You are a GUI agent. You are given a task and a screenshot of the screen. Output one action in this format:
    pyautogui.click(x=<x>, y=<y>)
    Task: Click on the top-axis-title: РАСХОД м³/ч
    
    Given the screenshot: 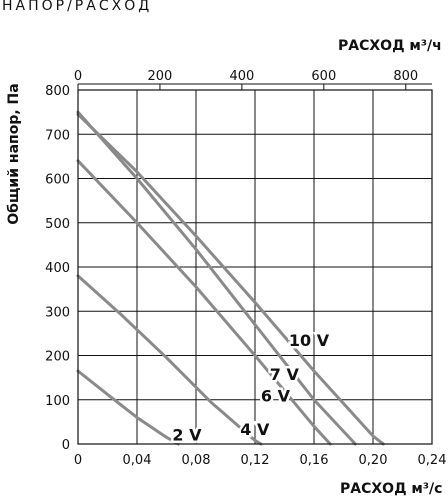 What is the action you would take?
    pyautogui.click(x=390, y=46)
    